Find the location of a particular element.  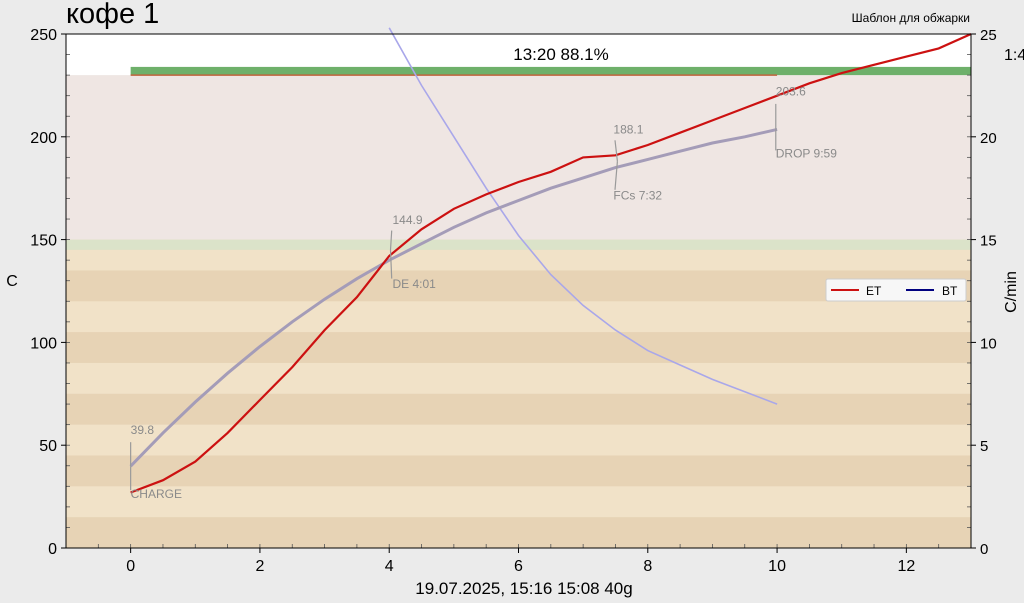

y-tick-label: 150 is located at coordinates (43, 241).